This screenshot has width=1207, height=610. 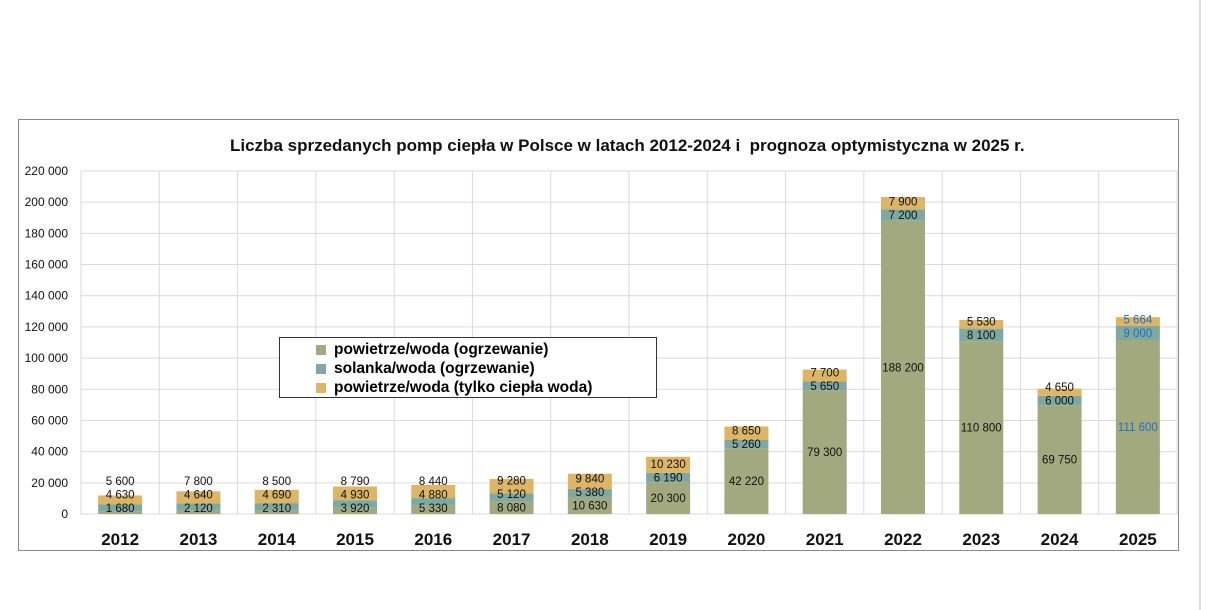 I want to click on x-tick-label: 2015, so click(x=355, y=539).